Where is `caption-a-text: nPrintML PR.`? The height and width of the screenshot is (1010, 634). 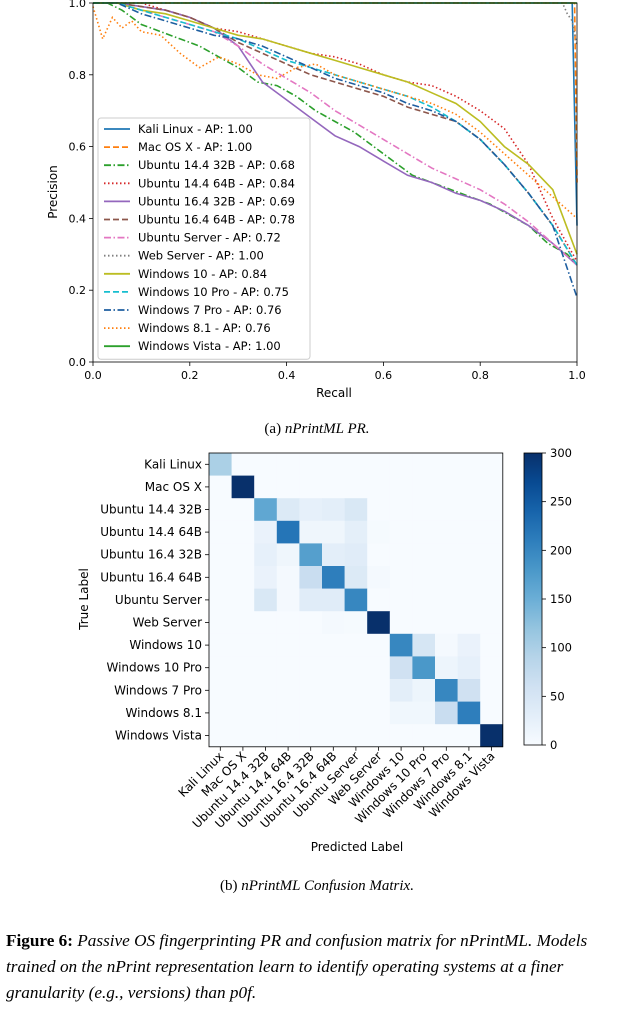 caption-a-text: nPrintML PR. is located at coordinates (327, 429).